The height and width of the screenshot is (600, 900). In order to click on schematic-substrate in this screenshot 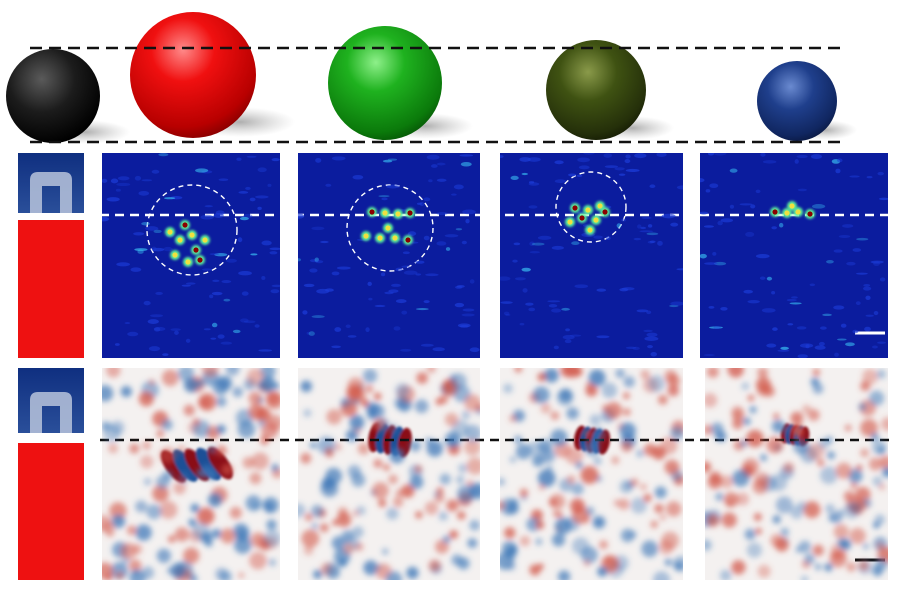, I will do `click(51, 289)`.